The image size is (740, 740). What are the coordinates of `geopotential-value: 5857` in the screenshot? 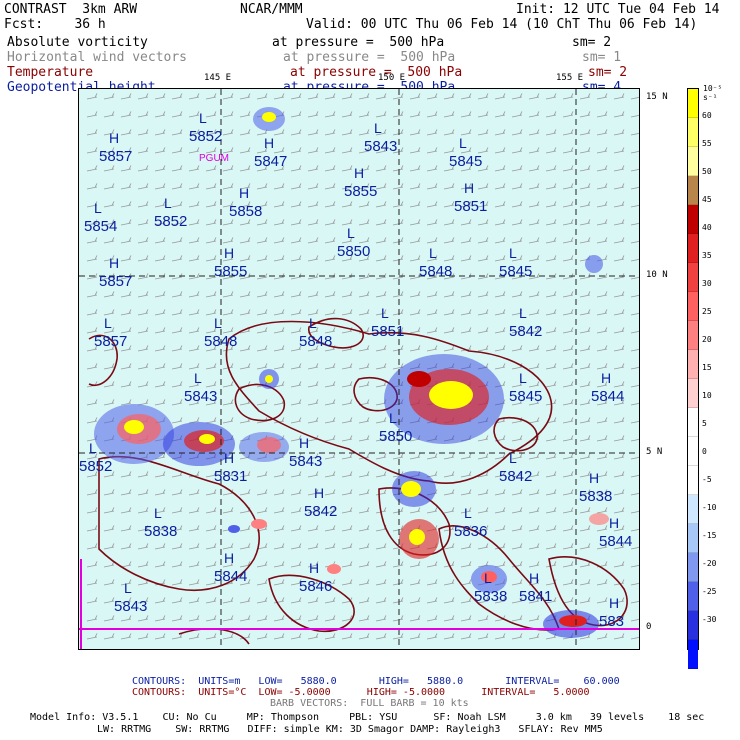 It's located at (110, 341).